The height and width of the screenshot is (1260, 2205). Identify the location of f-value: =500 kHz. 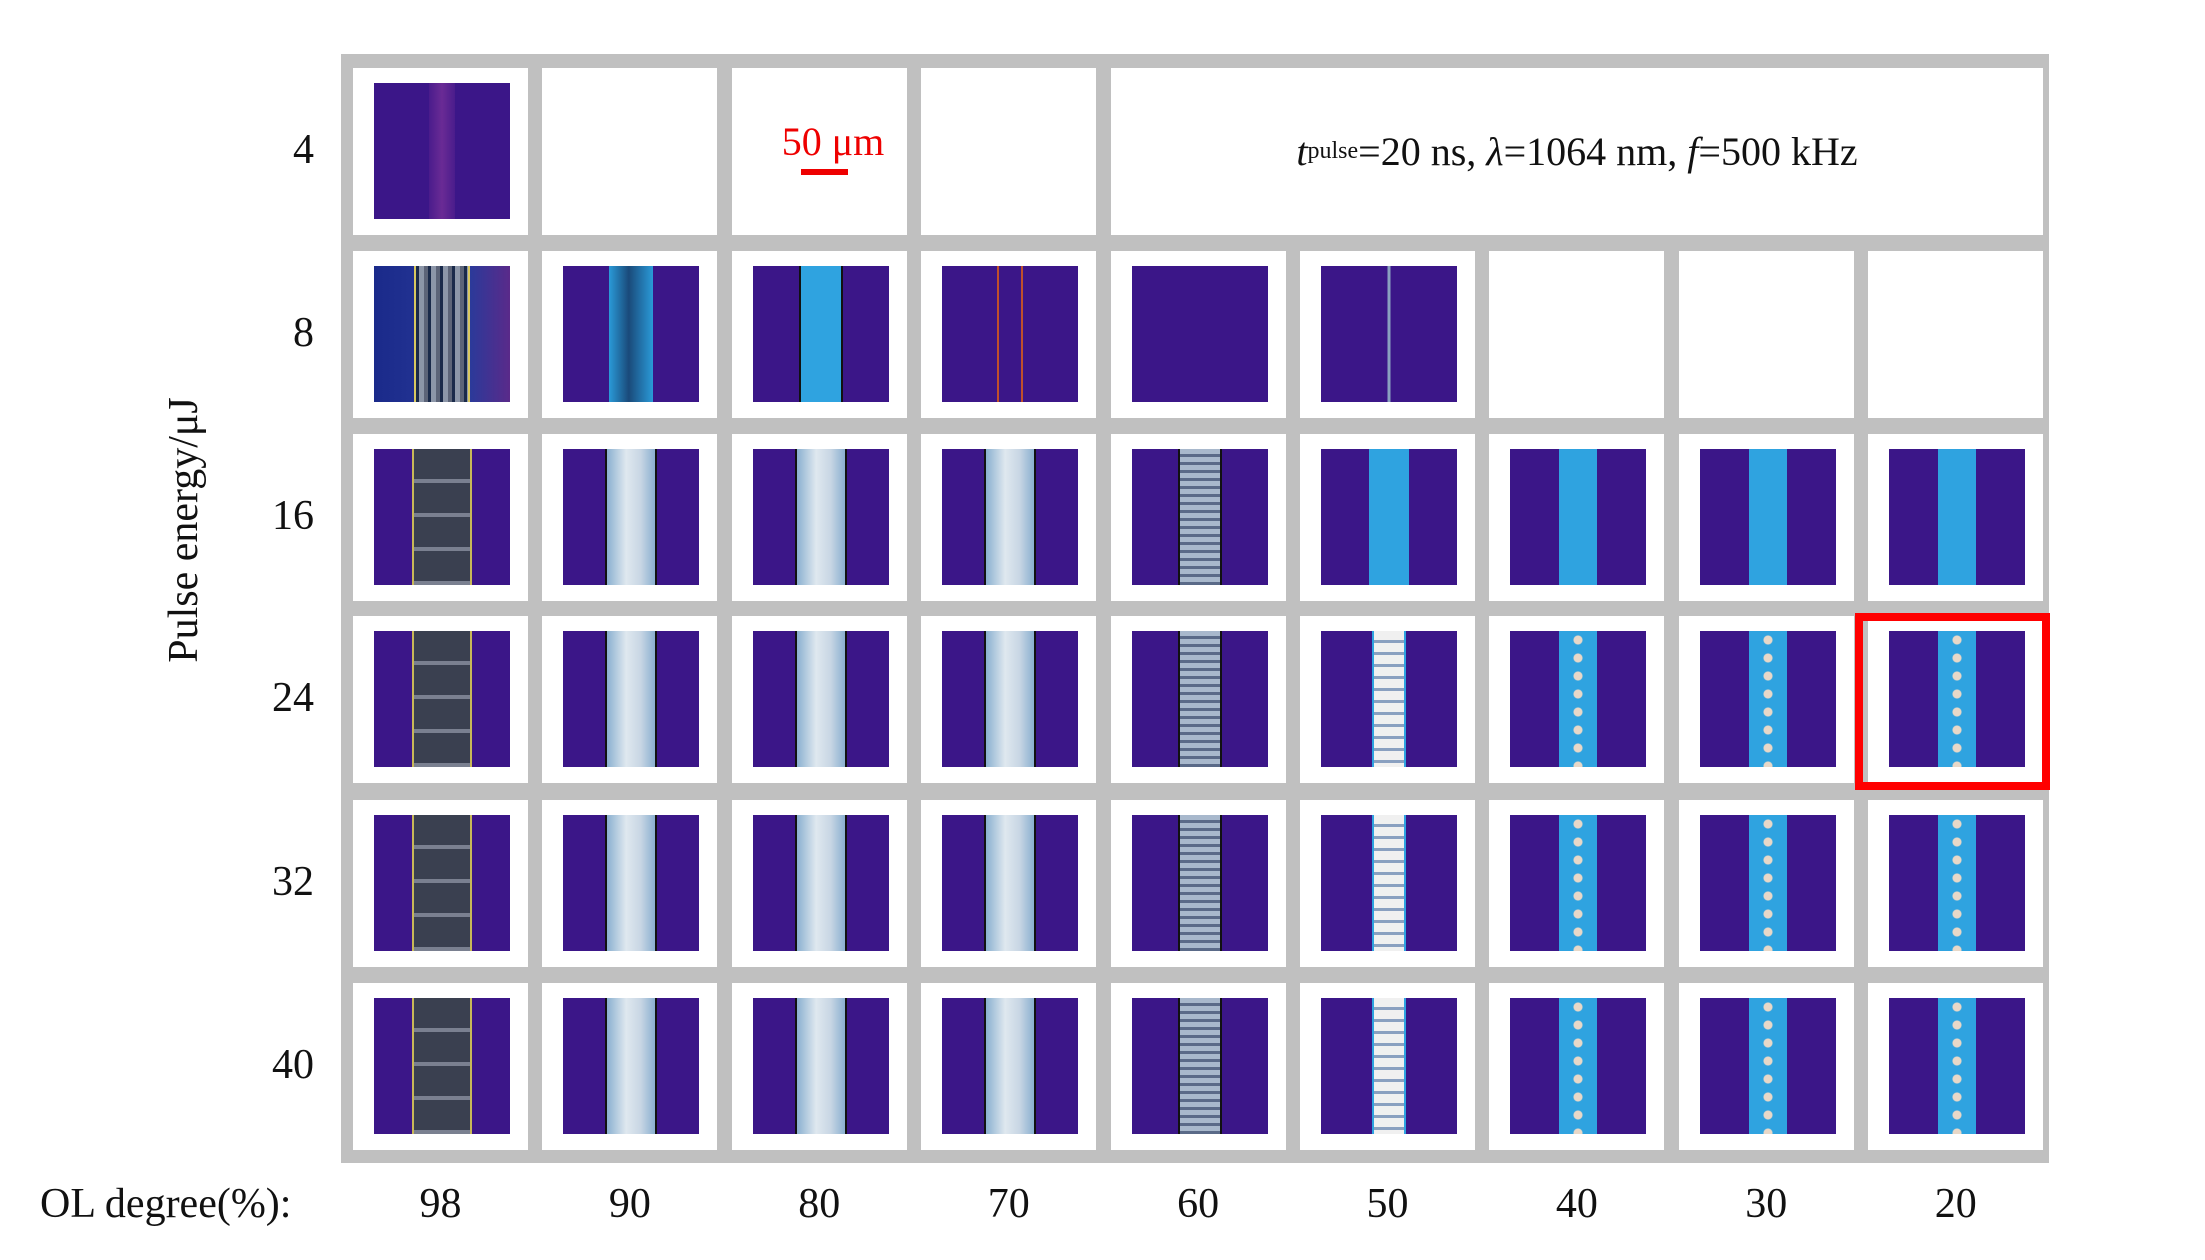
(1778, 151).